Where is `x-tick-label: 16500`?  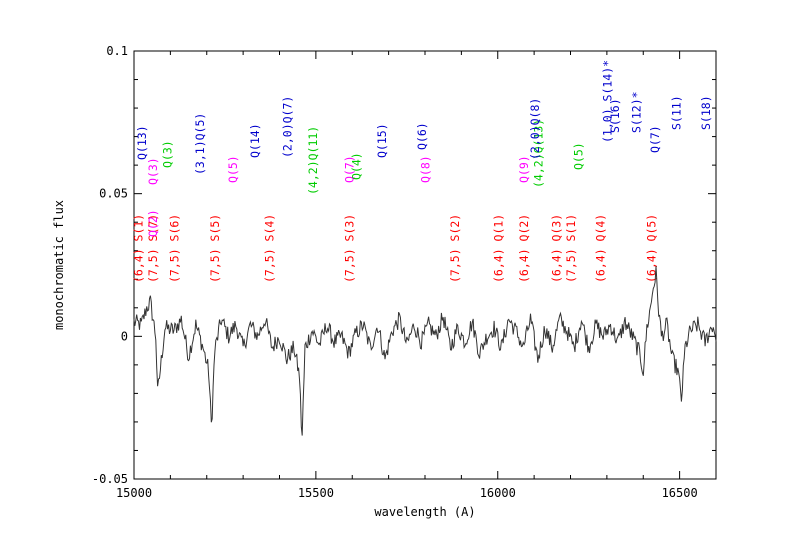 x-tick-label: 16500 is located at coordinates (680, 493).